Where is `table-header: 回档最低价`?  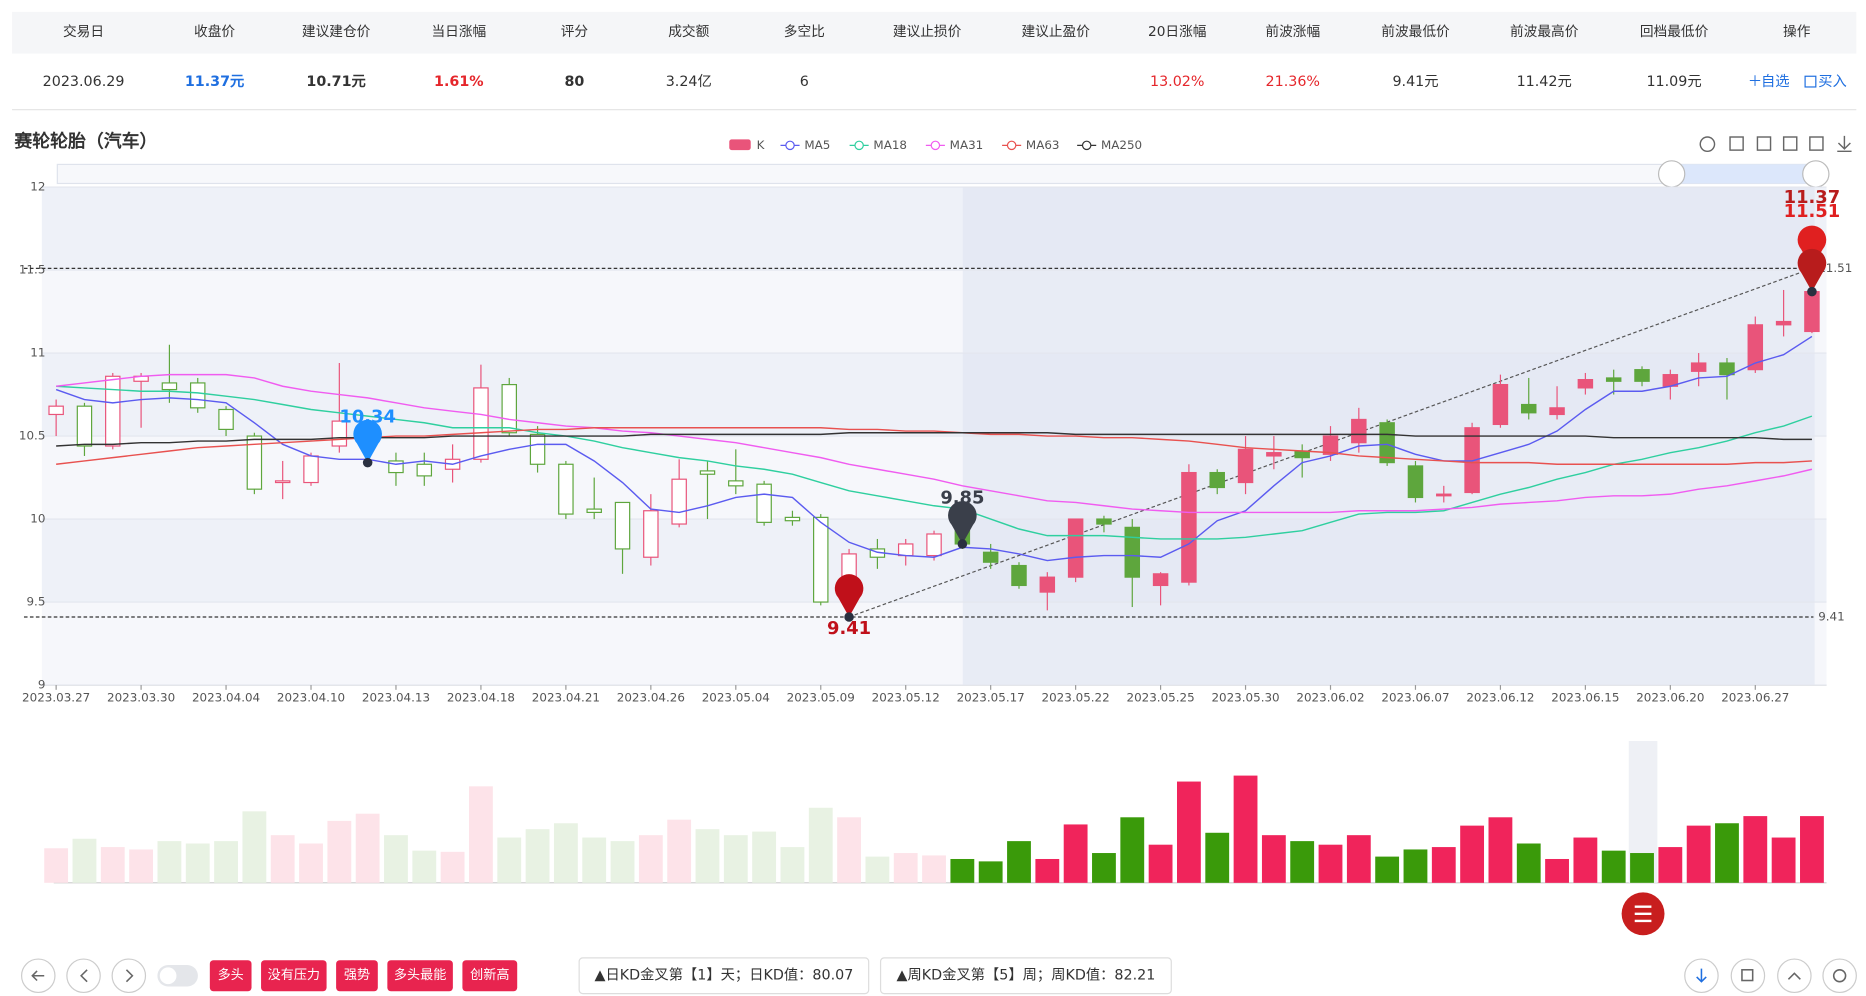
table-header: 回档最低价 is located at coordinates (1674, 32).